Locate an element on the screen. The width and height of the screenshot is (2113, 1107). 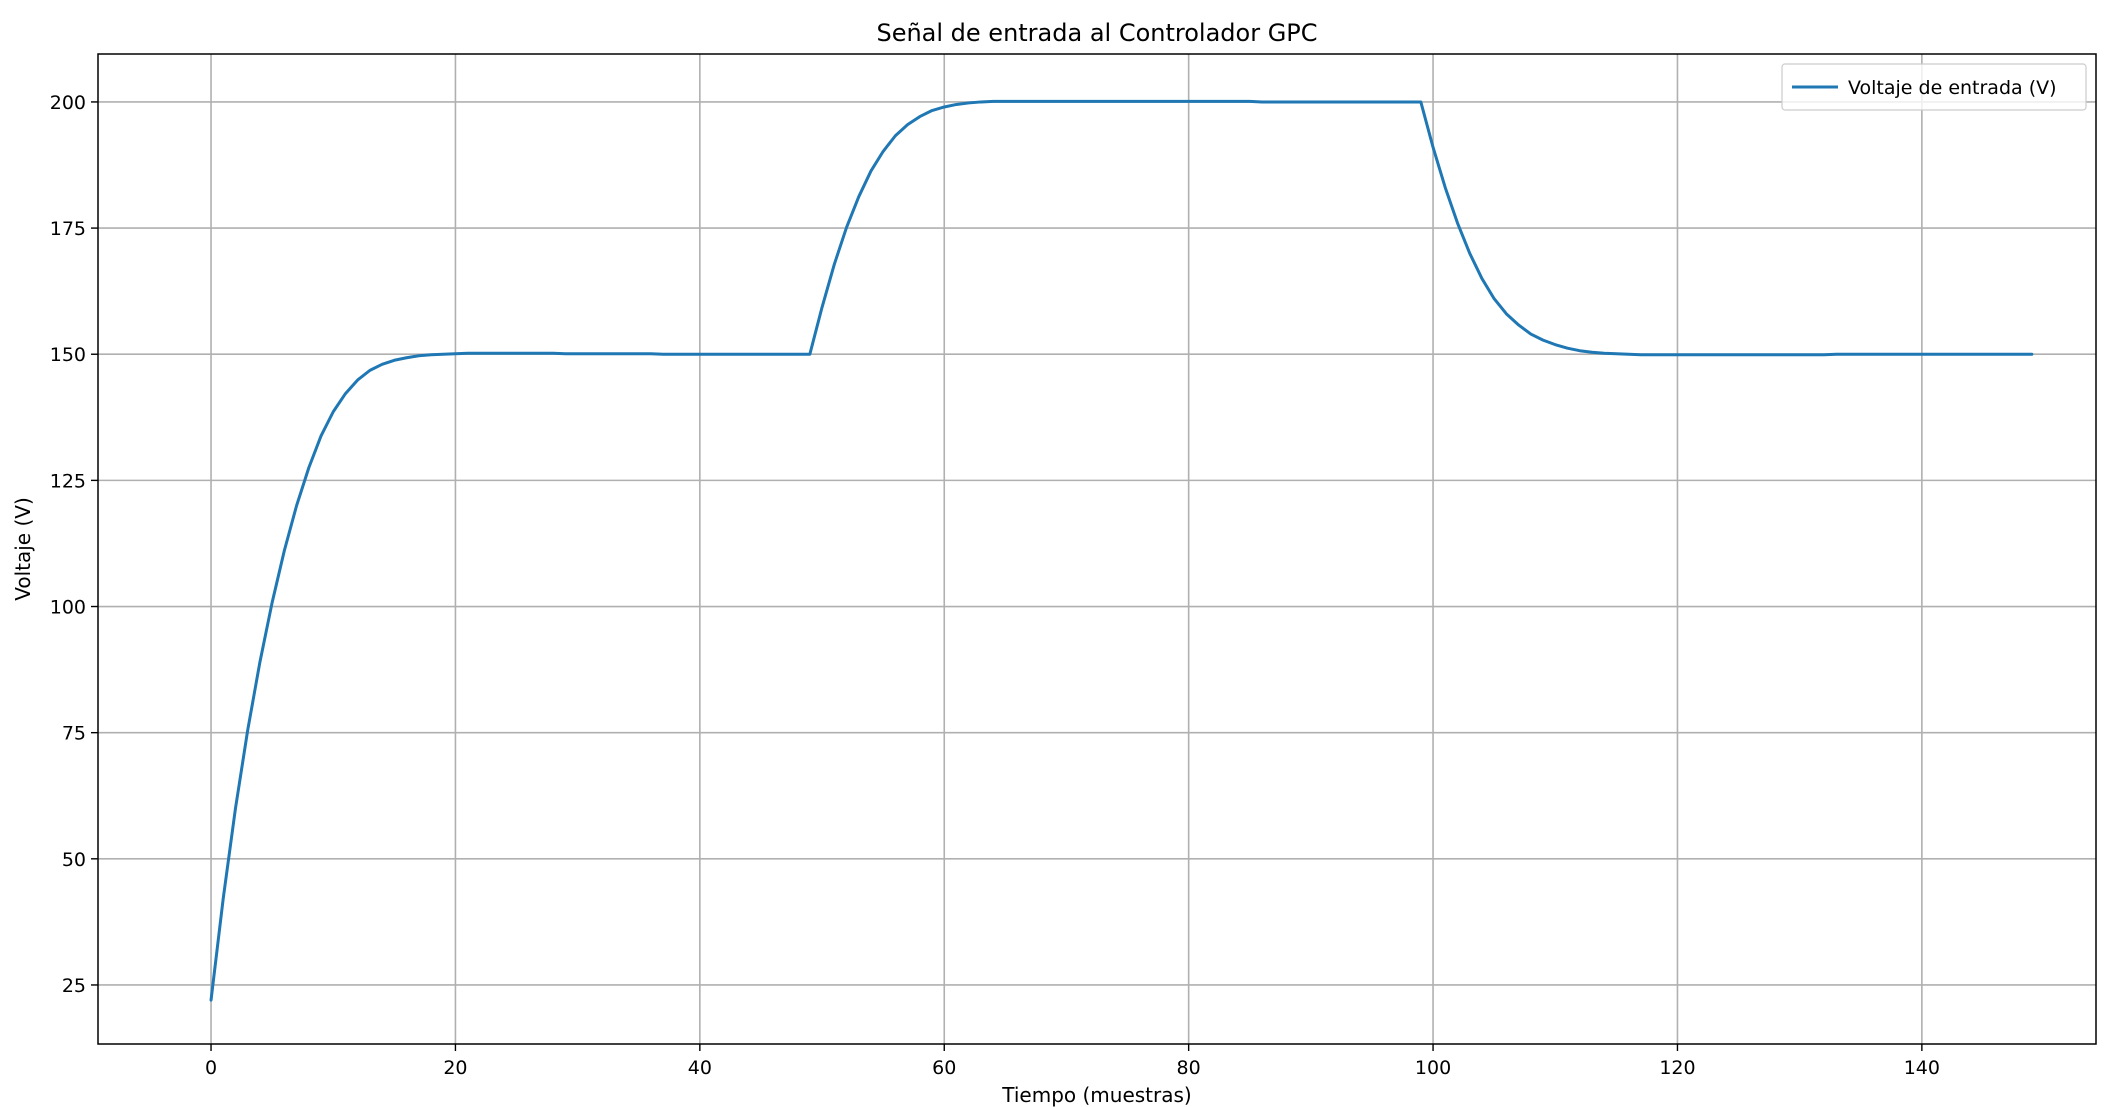
y-tick-label: 25 is located at coordinates (74, 986).